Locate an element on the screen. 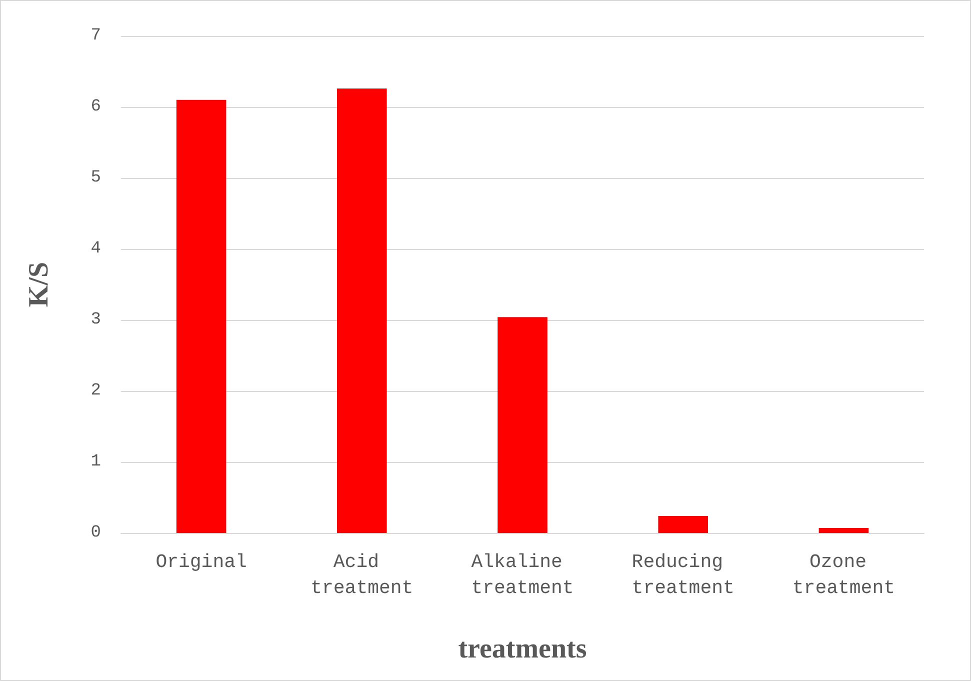  y-tick-label: 4 is located at coordinates (95, 249).